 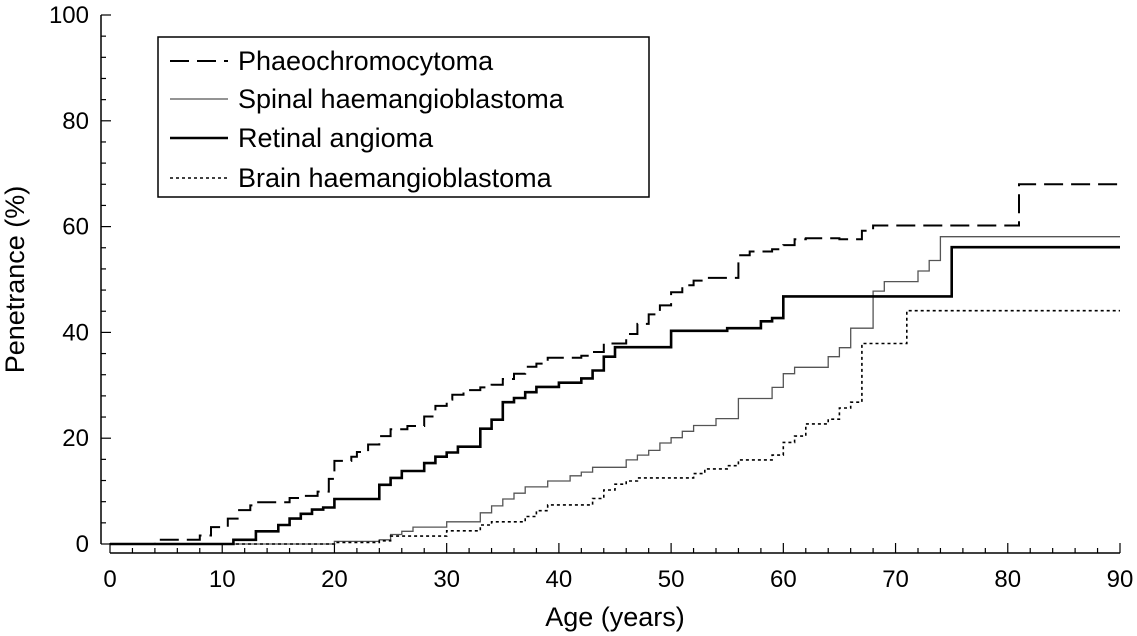 I want to click on x-tick-label: 50, so click(x=671, y=579).